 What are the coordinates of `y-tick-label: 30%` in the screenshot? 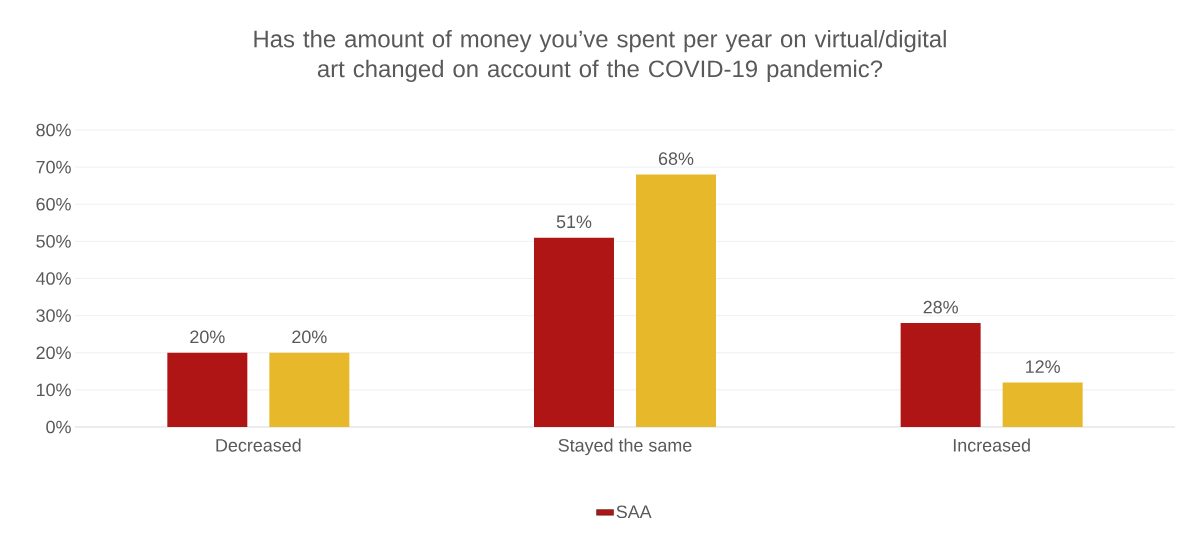 It's located at (53, 315).